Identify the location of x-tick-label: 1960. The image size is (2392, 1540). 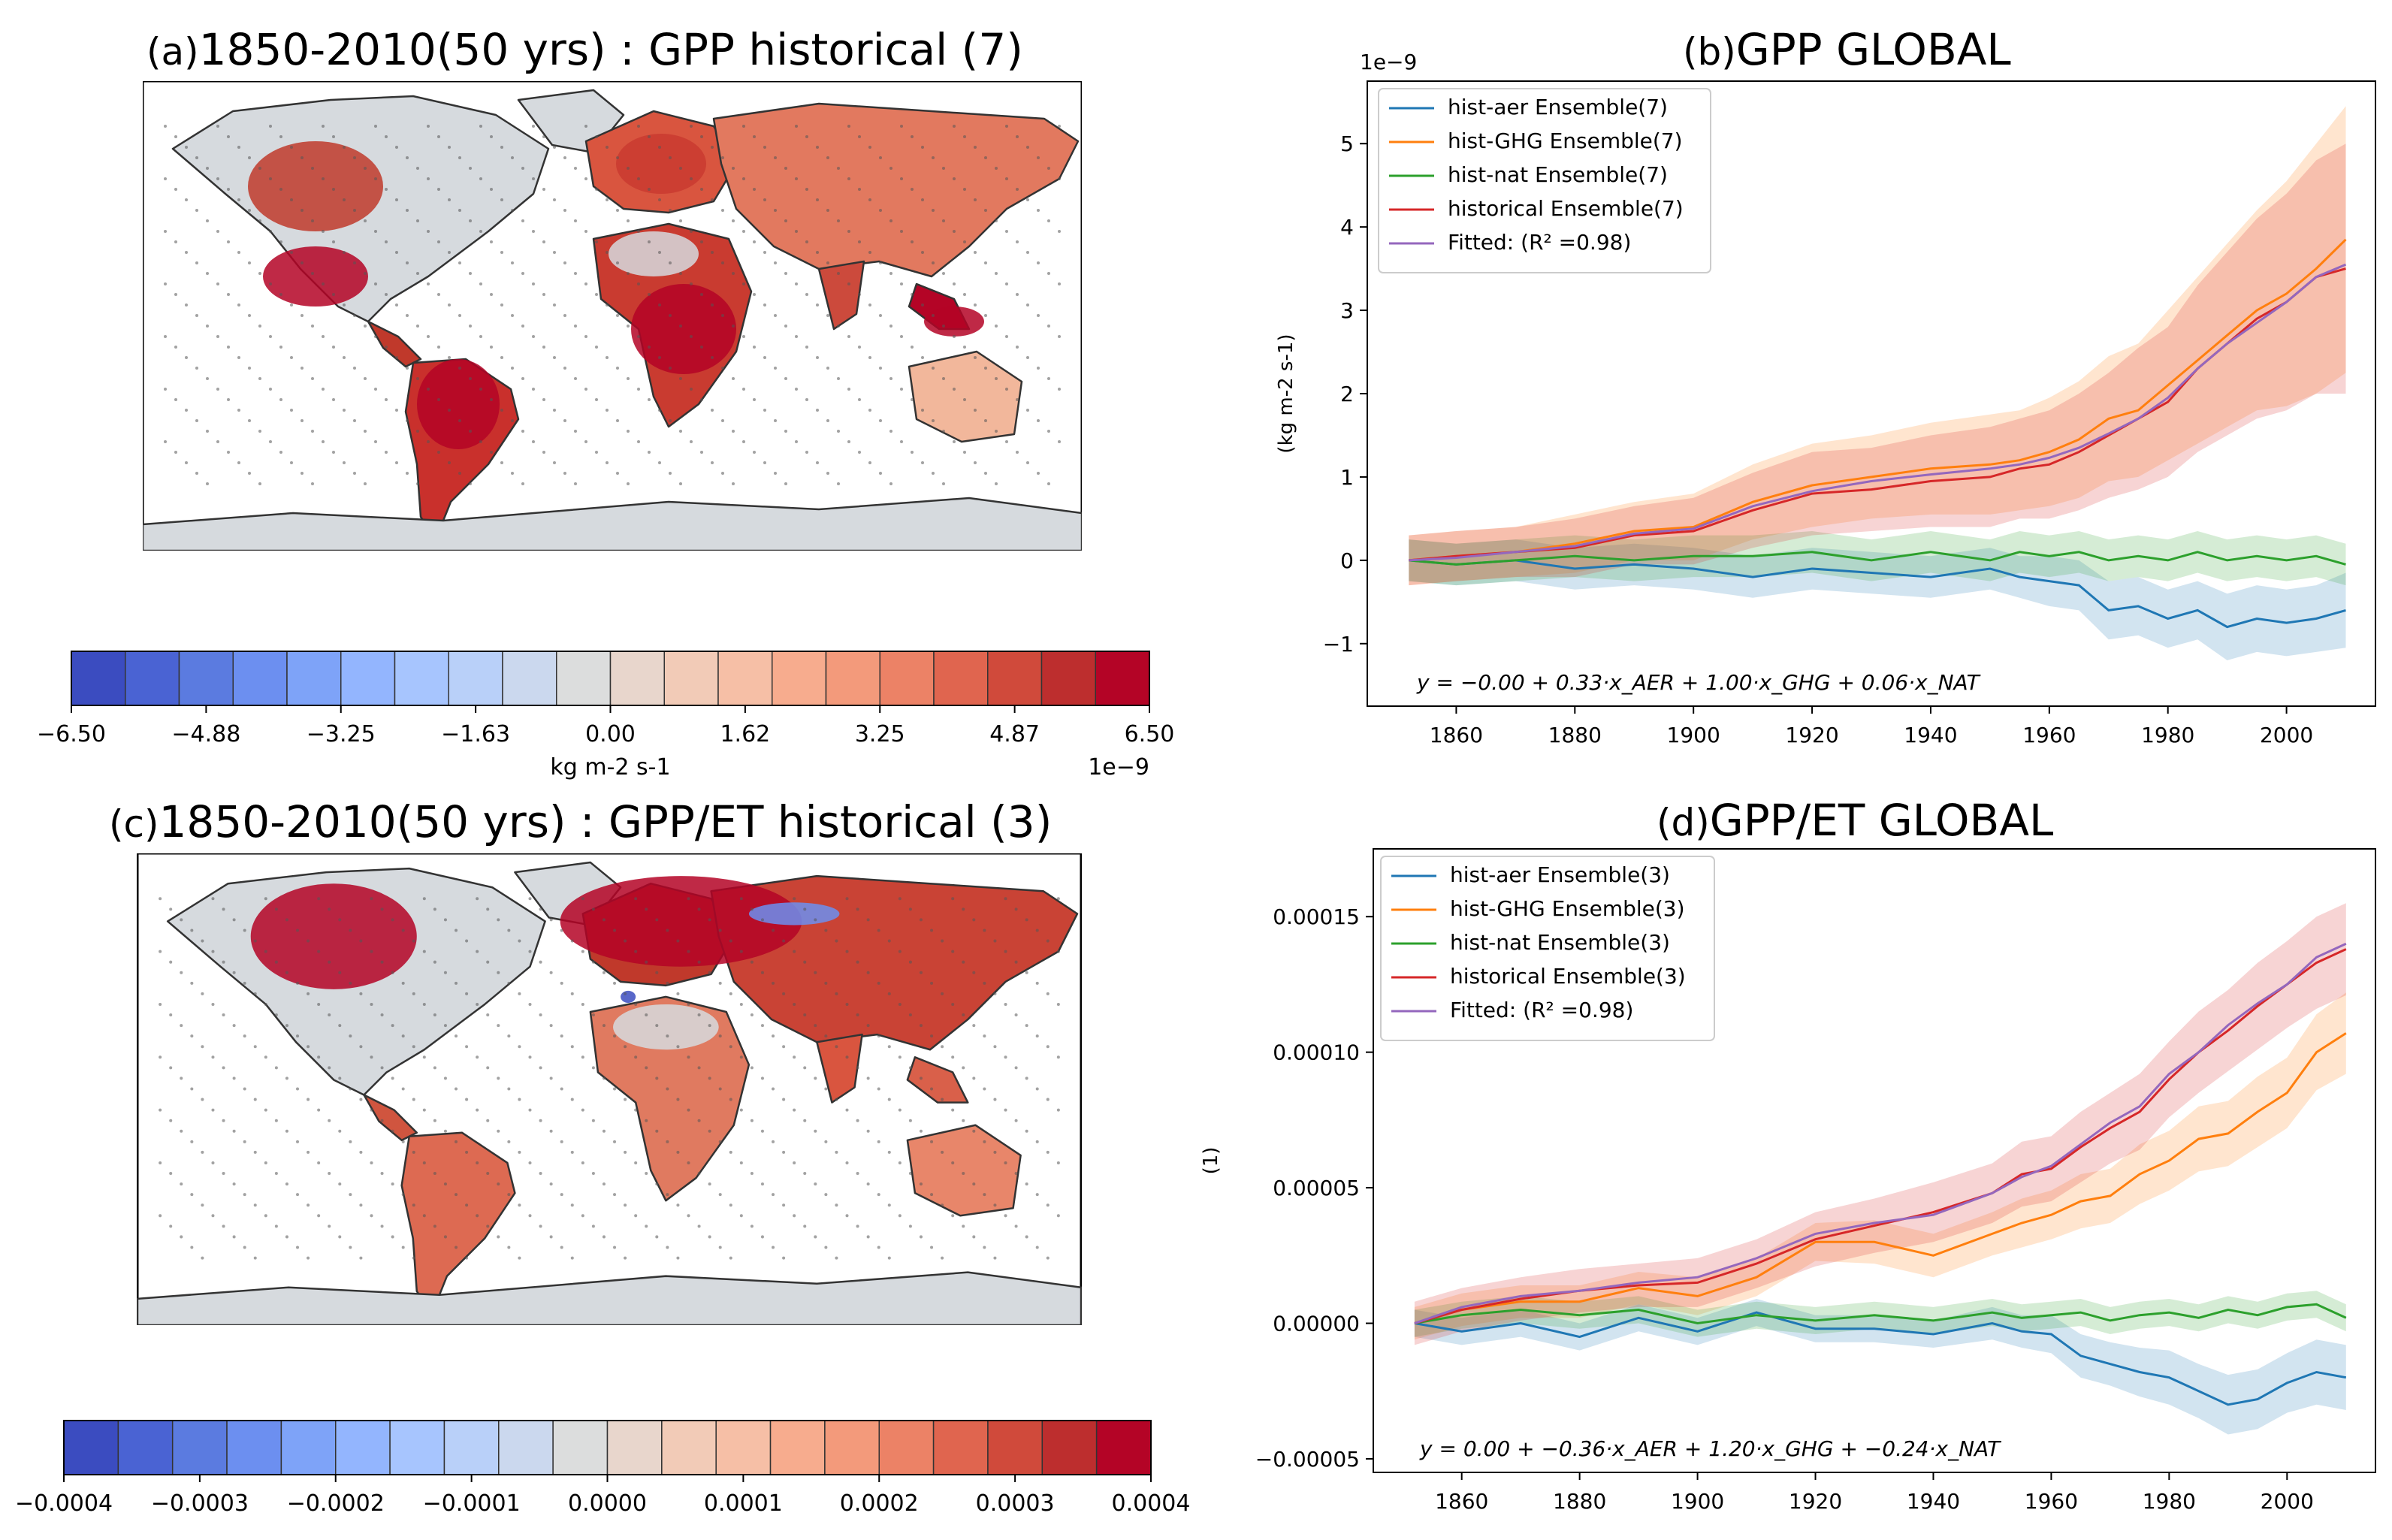
(2049, 735).